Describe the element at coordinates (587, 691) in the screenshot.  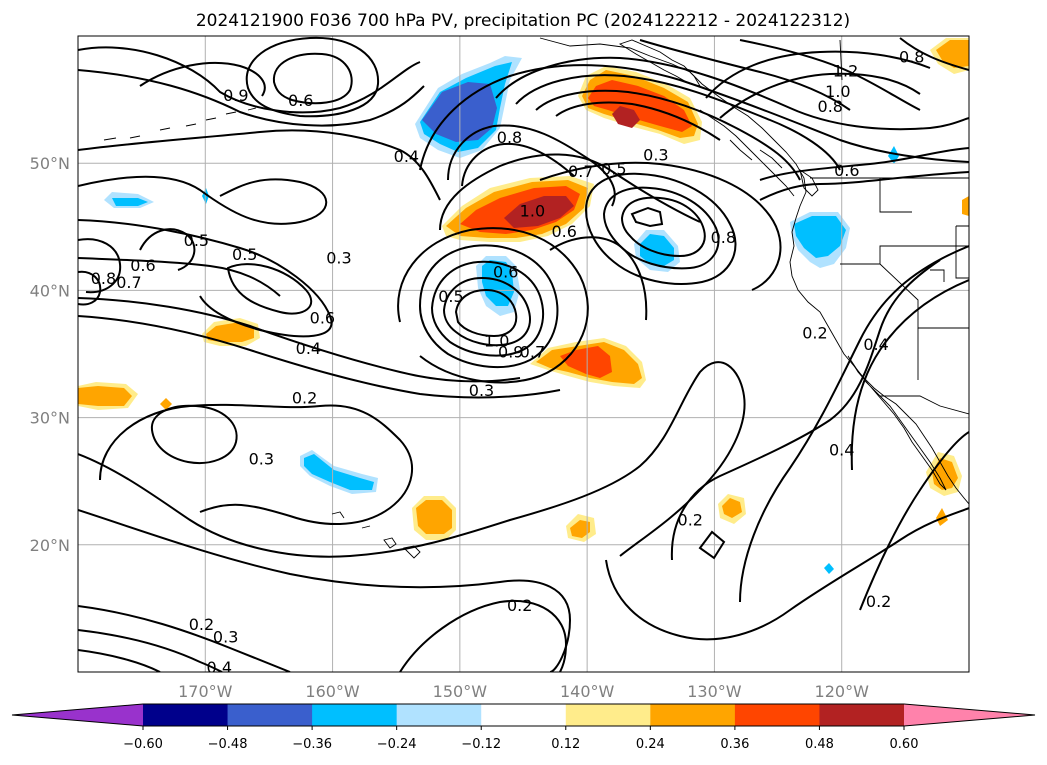
I see `lon-tick-label: 140°W` at that location.